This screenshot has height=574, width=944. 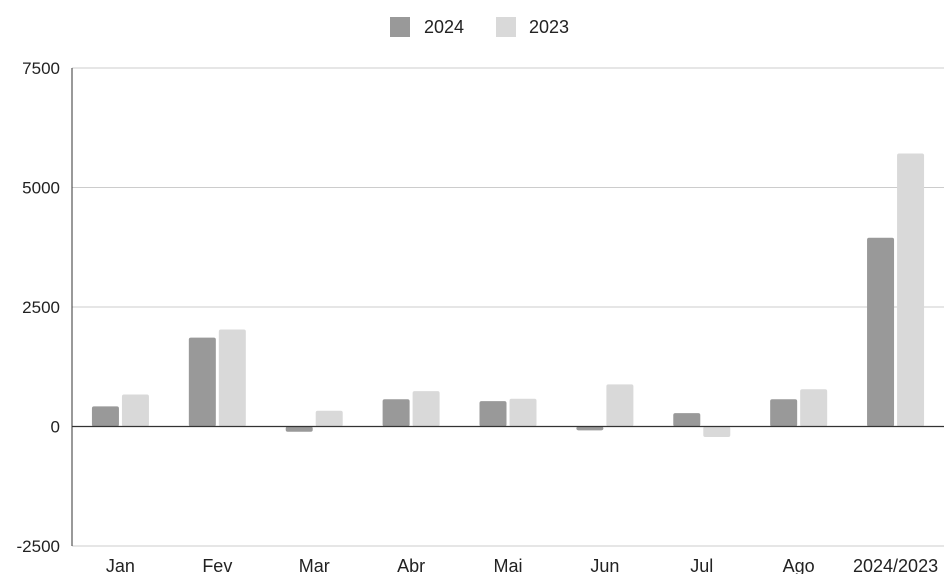 I want to click on y-axis-ticks: 7500 5000 2500 0 -2500, so click(x=38, y=307).